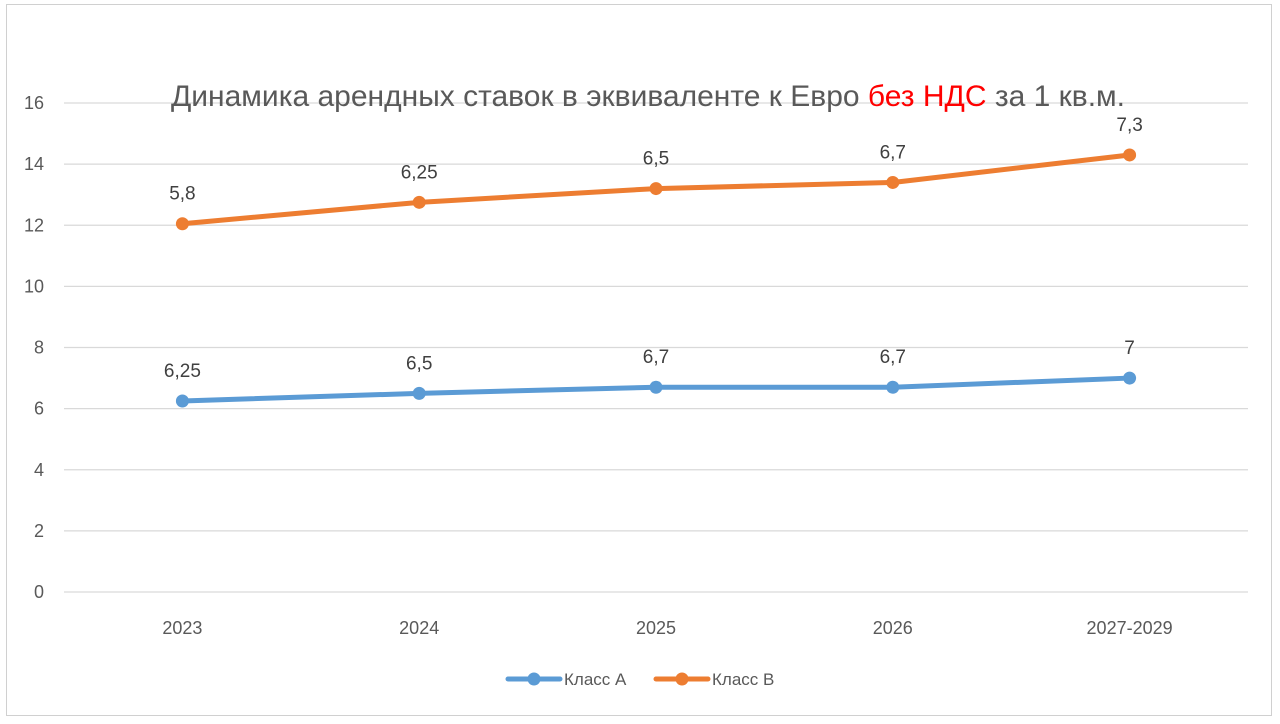  I want to click on title-segment: без НДС, so click(927, 96).